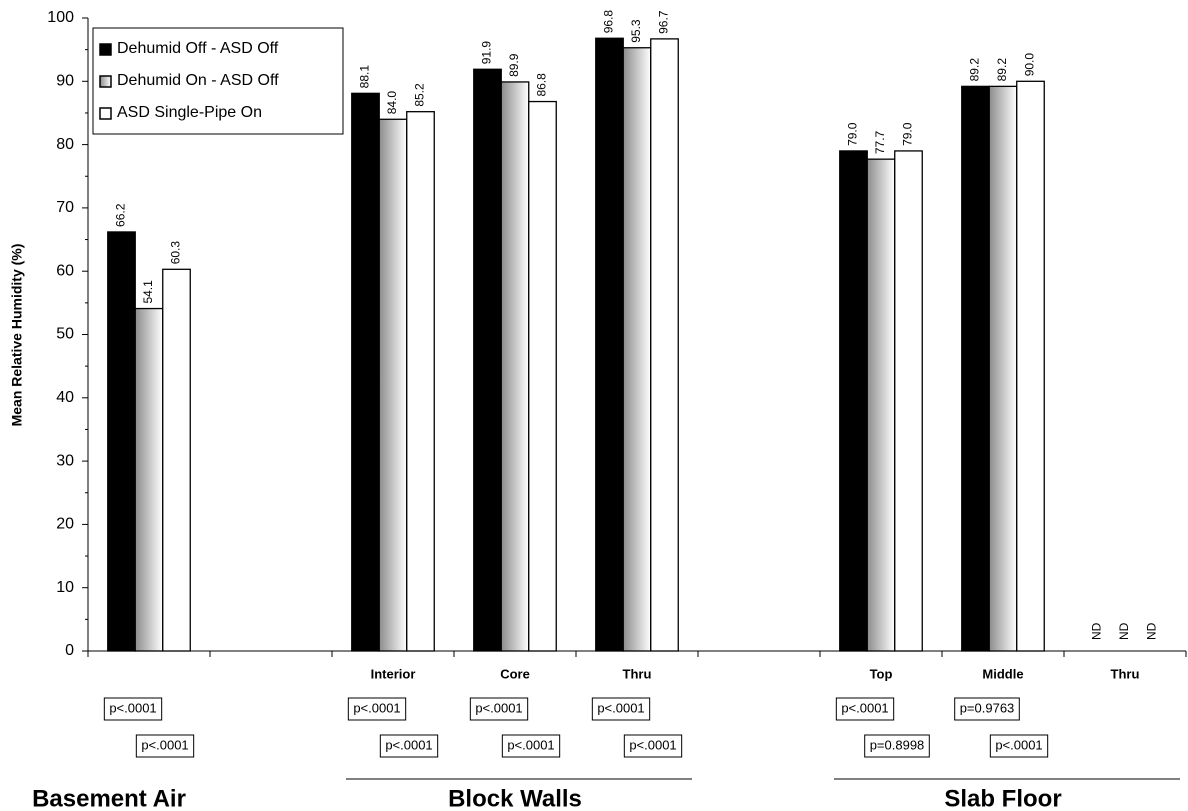 The image size is (1188, 811). What do you see at coordinates (65, 207) in the screenshot?
I see `y-tick-label: 70` at bounding box center [65, 207].